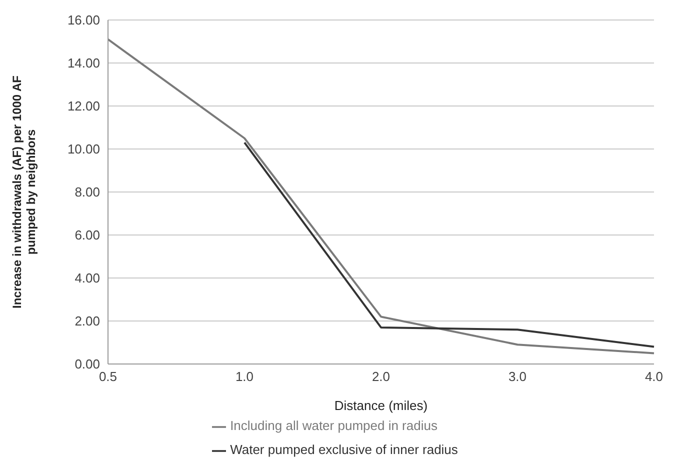 Image resolution: width=680 pixels, height=474 pixels. Describe the element at coordinates (381, 405) in the screenshot. I see `x-axis-title: Distance (miles)` at that location.